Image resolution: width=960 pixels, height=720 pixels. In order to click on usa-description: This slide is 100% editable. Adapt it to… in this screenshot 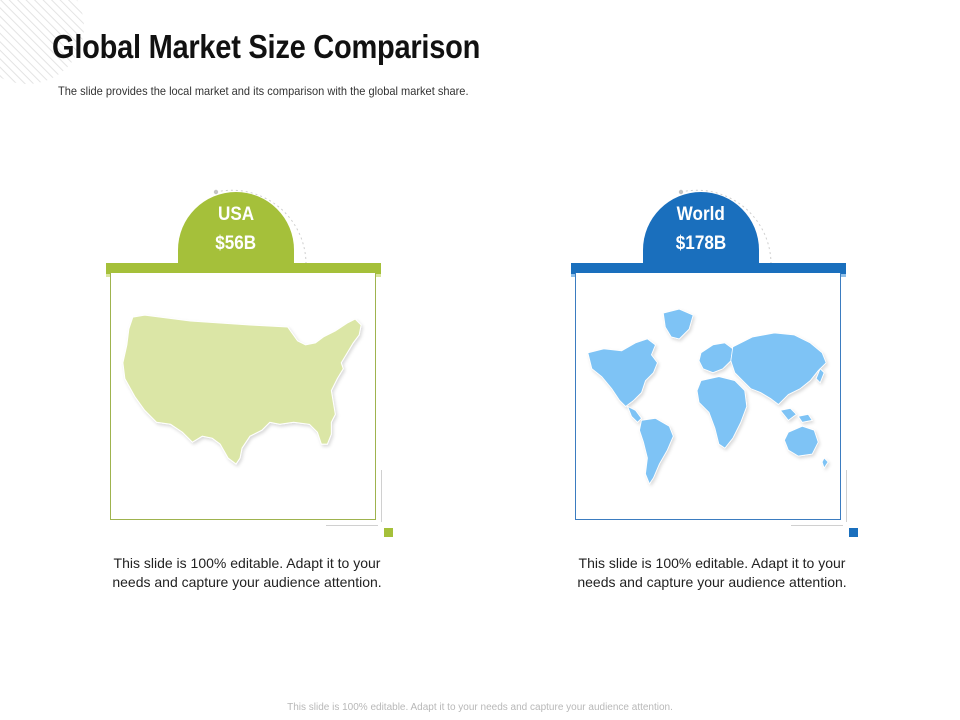, I will do `click(247, 572)`.